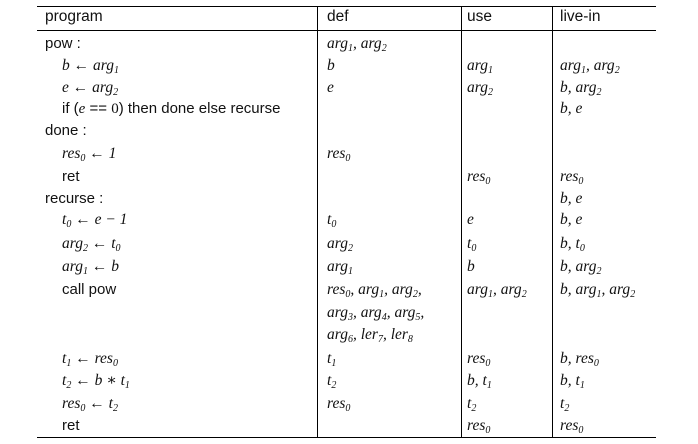 Image resolution: width=698 pixels, height=444 pixels. Describe the element at coordinates (470, 219) in the screenshot. I see `cell-use: e` at that location.